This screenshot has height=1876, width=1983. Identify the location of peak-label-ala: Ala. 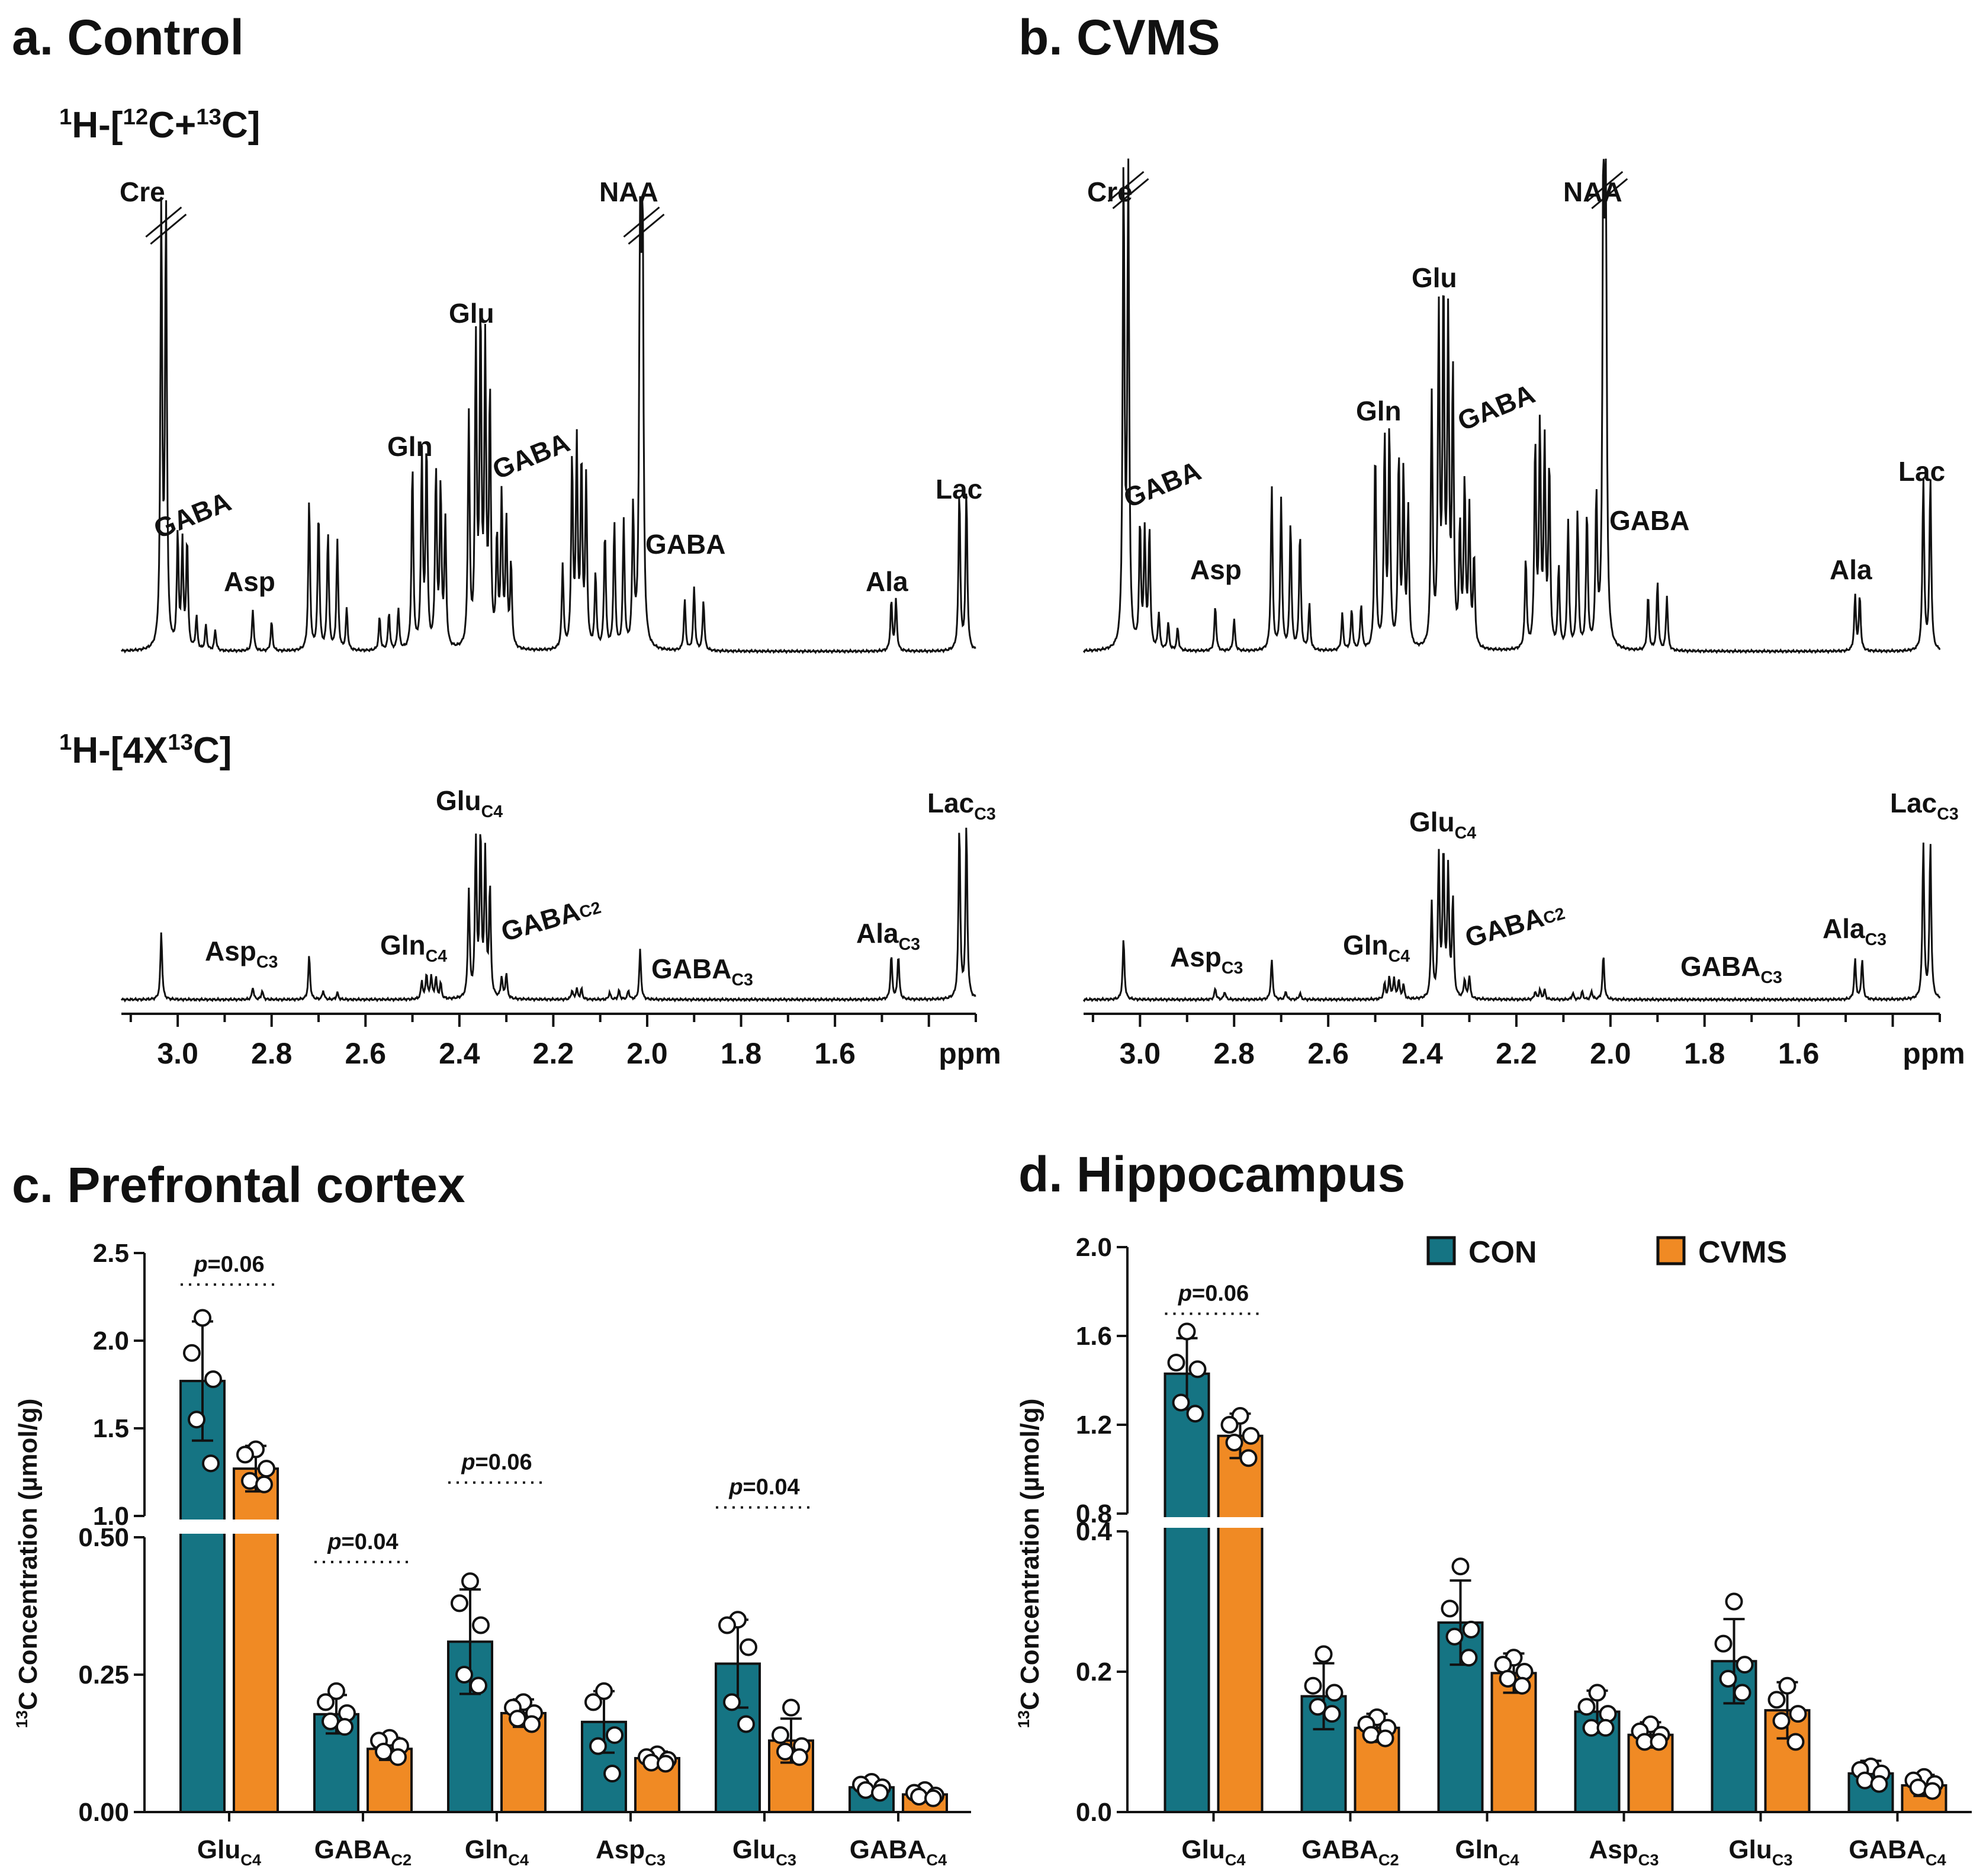
(887, 581).